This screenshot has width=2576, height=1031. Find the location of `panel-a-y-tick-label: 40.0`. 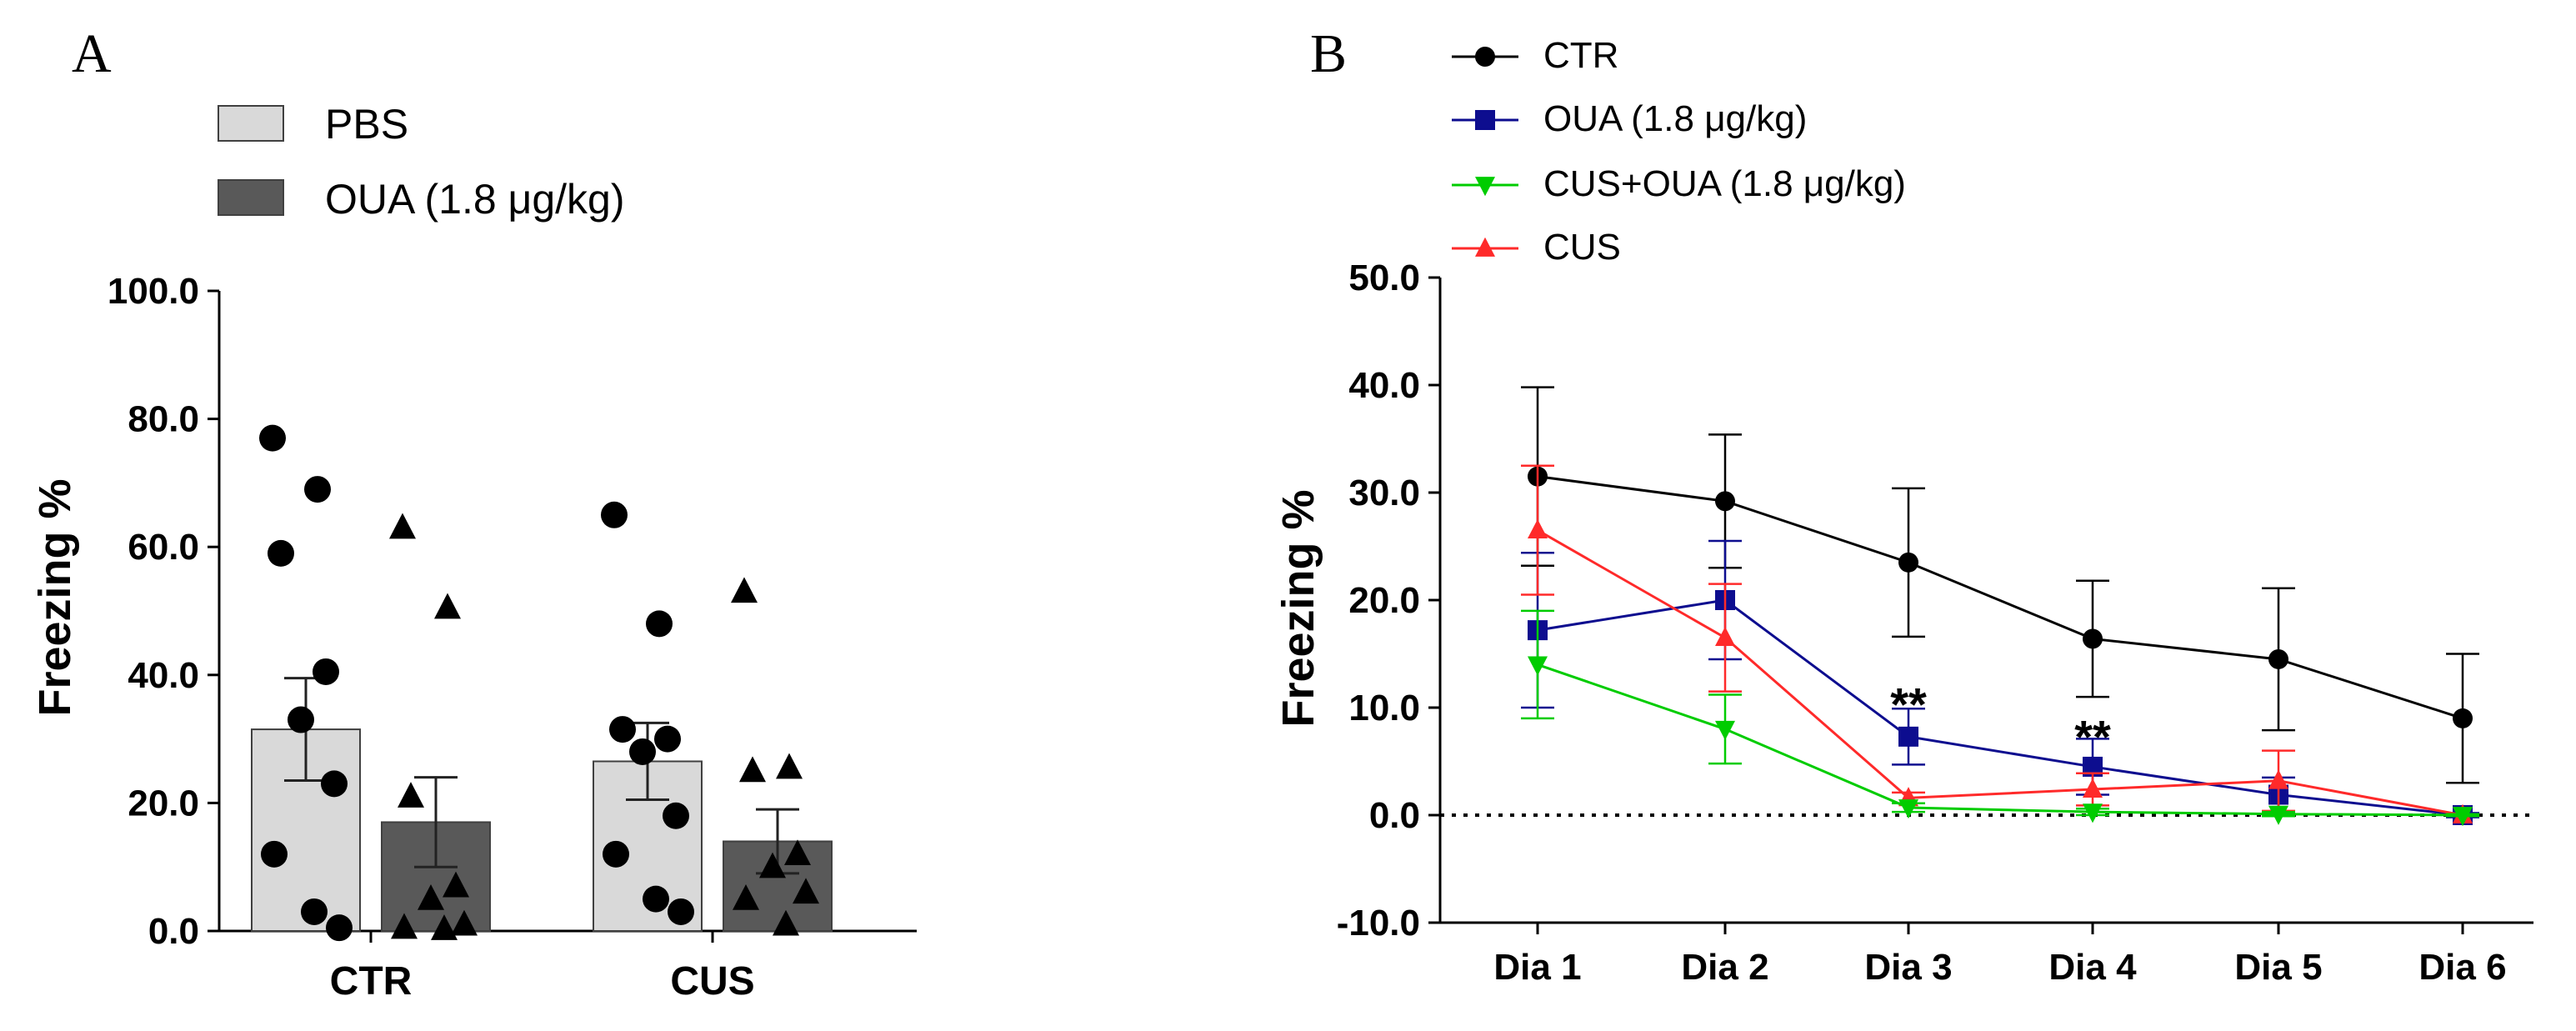

panel-a-y-tick-label: 40.0 is located at coordinates (163, 675).